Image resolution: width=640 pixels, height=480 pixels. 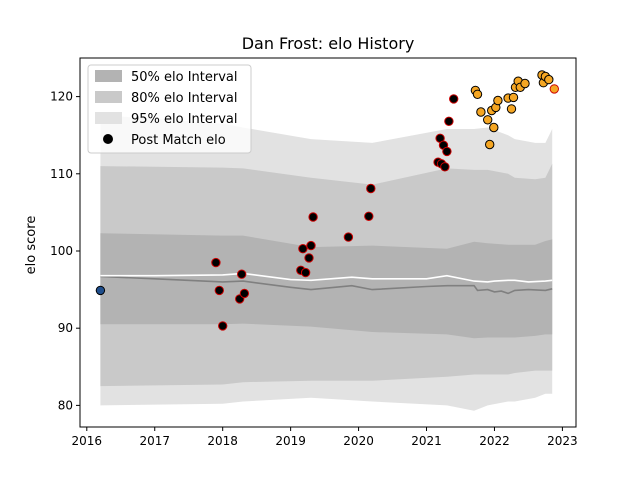 What do you see at coordinates (87, 441) in the screenshot?
I see `x-tick-label: 2016` at bounding box center [87, 441].